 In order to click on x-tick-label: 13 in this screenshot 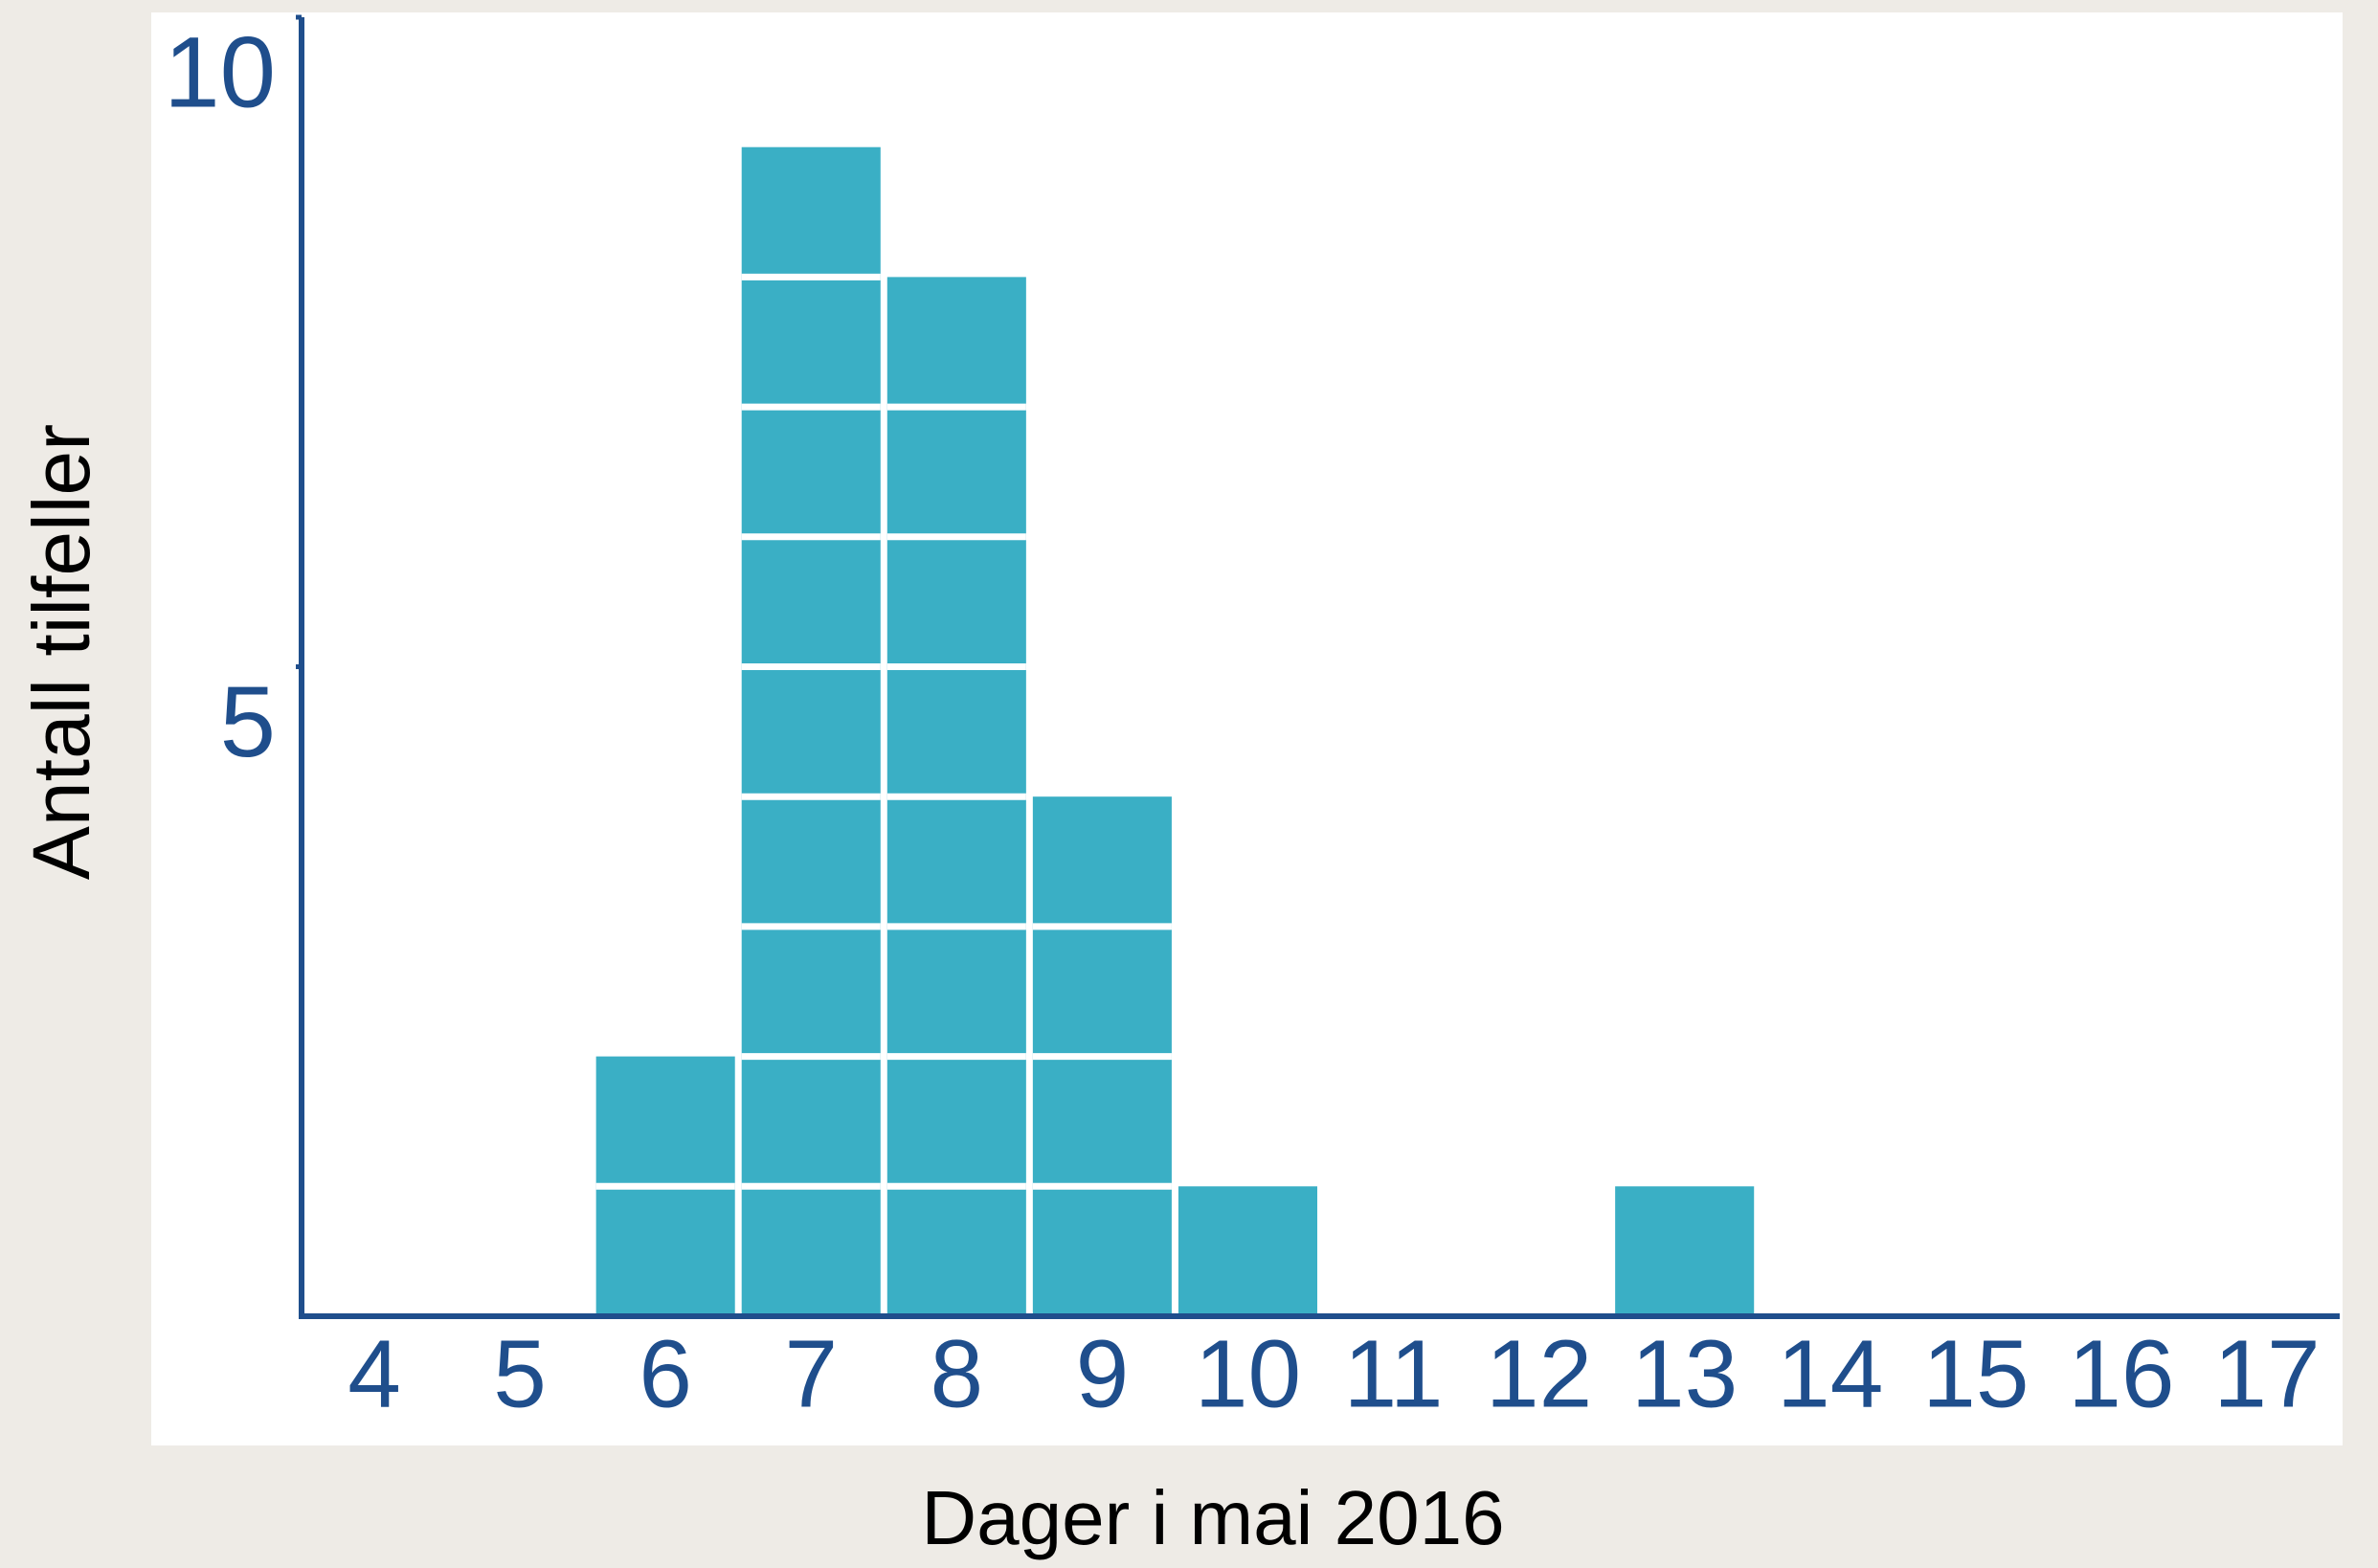, I will do `click(1684, 1374)`.